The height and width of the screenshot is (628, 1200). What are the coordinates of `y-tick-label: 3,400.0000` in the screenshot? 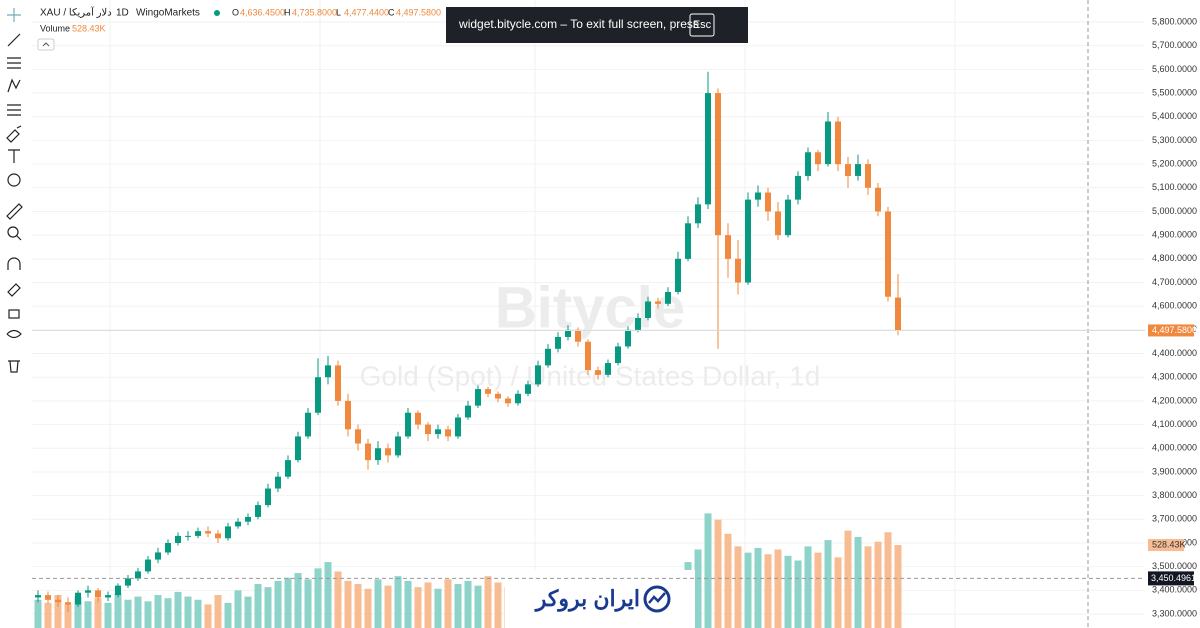 It's located at (1174, 590).